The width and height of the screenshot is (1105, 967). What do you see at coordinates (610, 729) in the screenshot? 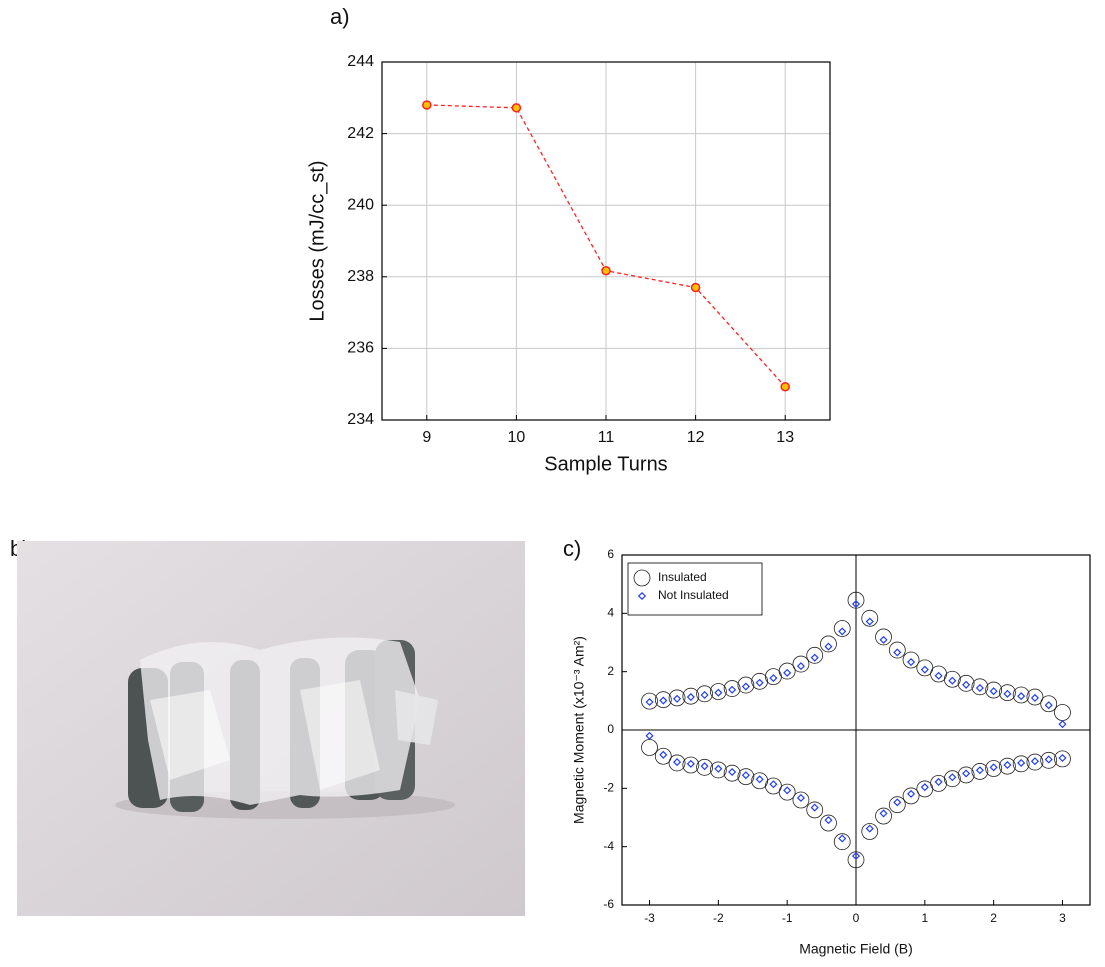
I see `y-tick-label: 0` at bounding box center [610, 729].